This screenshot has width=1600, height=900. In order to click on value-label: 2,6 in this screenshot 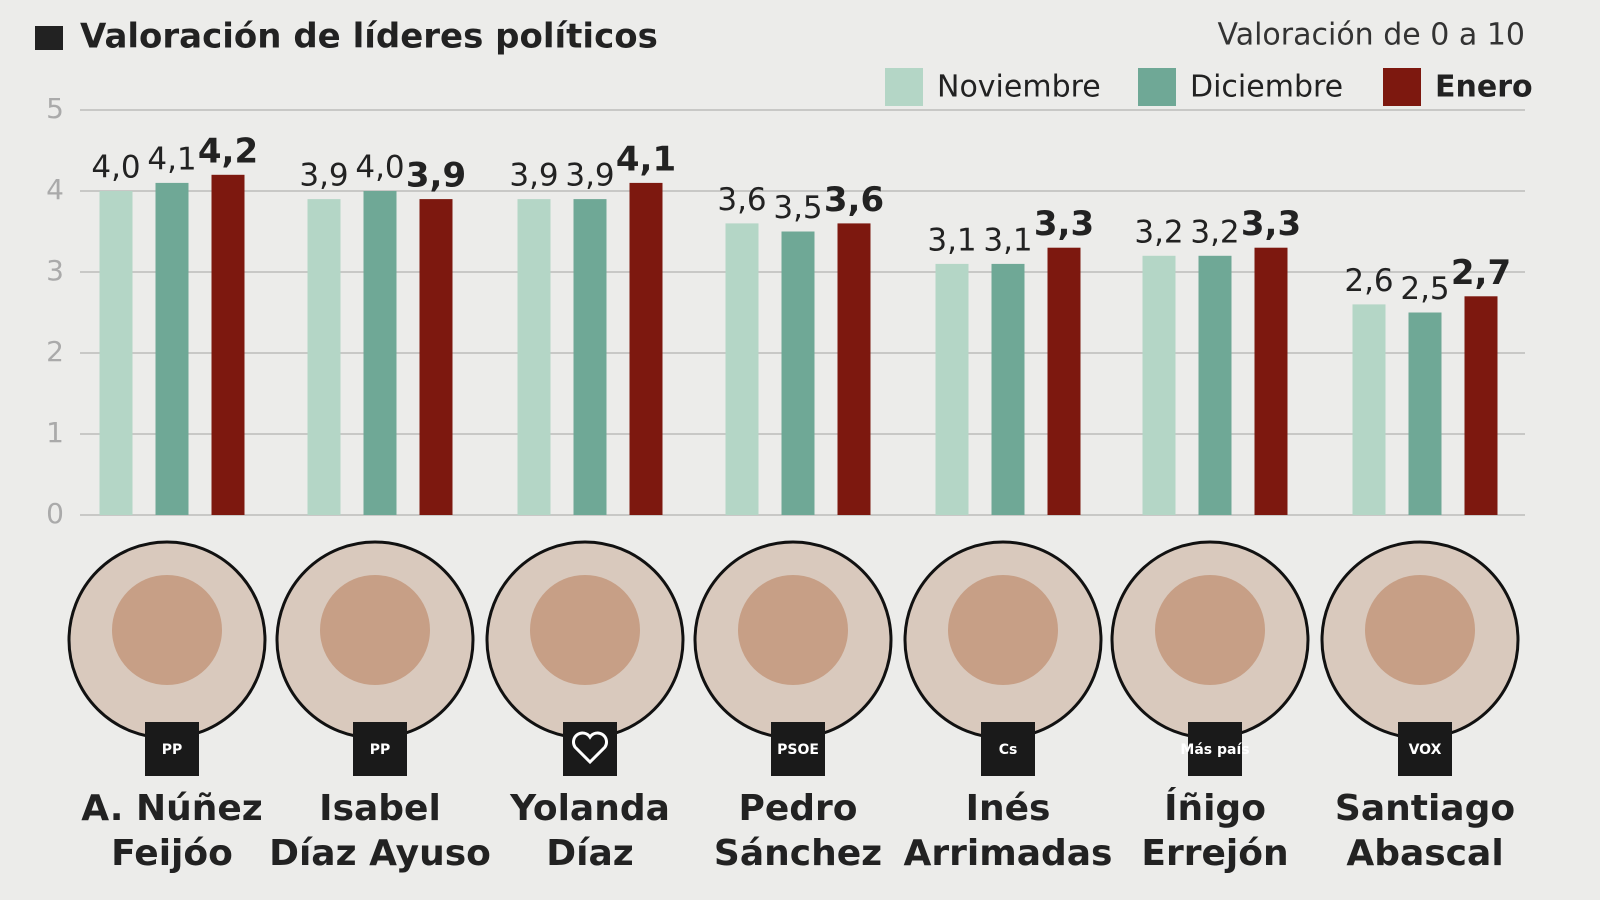, I will do `click(1368, 281)`.